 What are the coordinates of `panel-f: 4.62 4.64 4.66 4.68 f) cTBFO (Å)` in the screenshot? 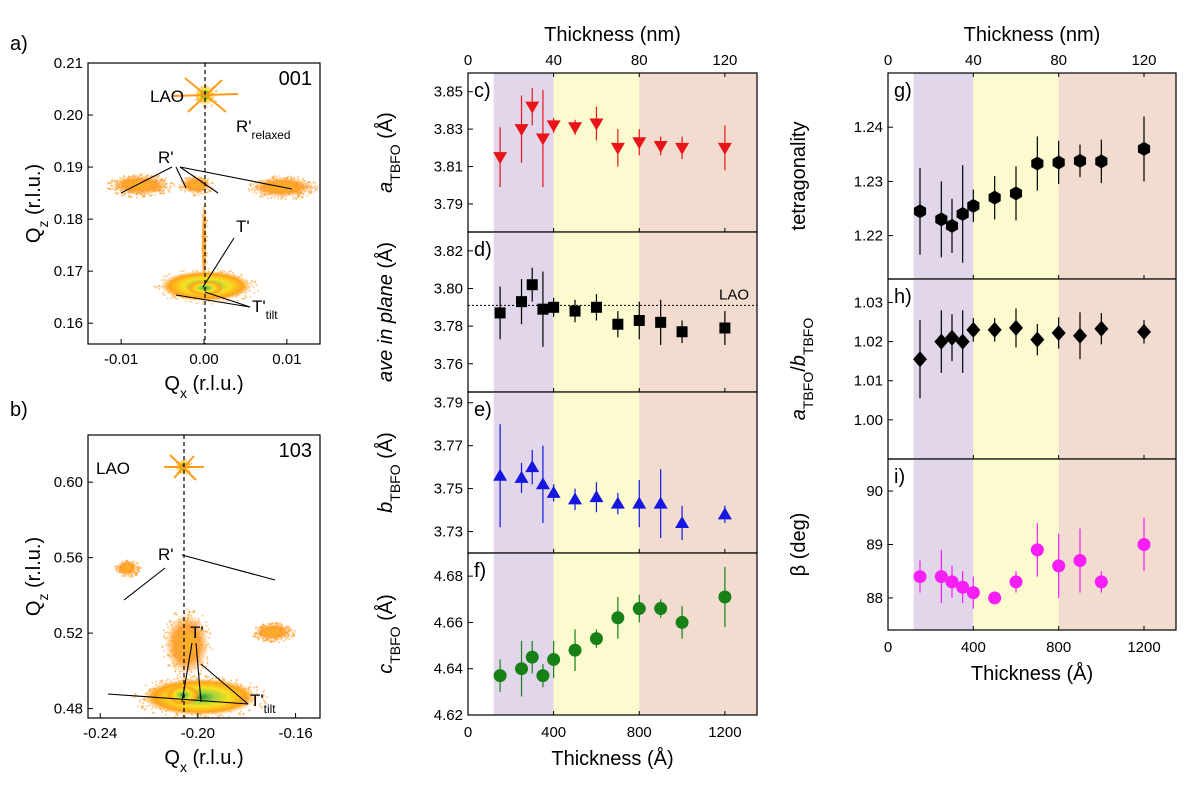 It's located at (566, 638).